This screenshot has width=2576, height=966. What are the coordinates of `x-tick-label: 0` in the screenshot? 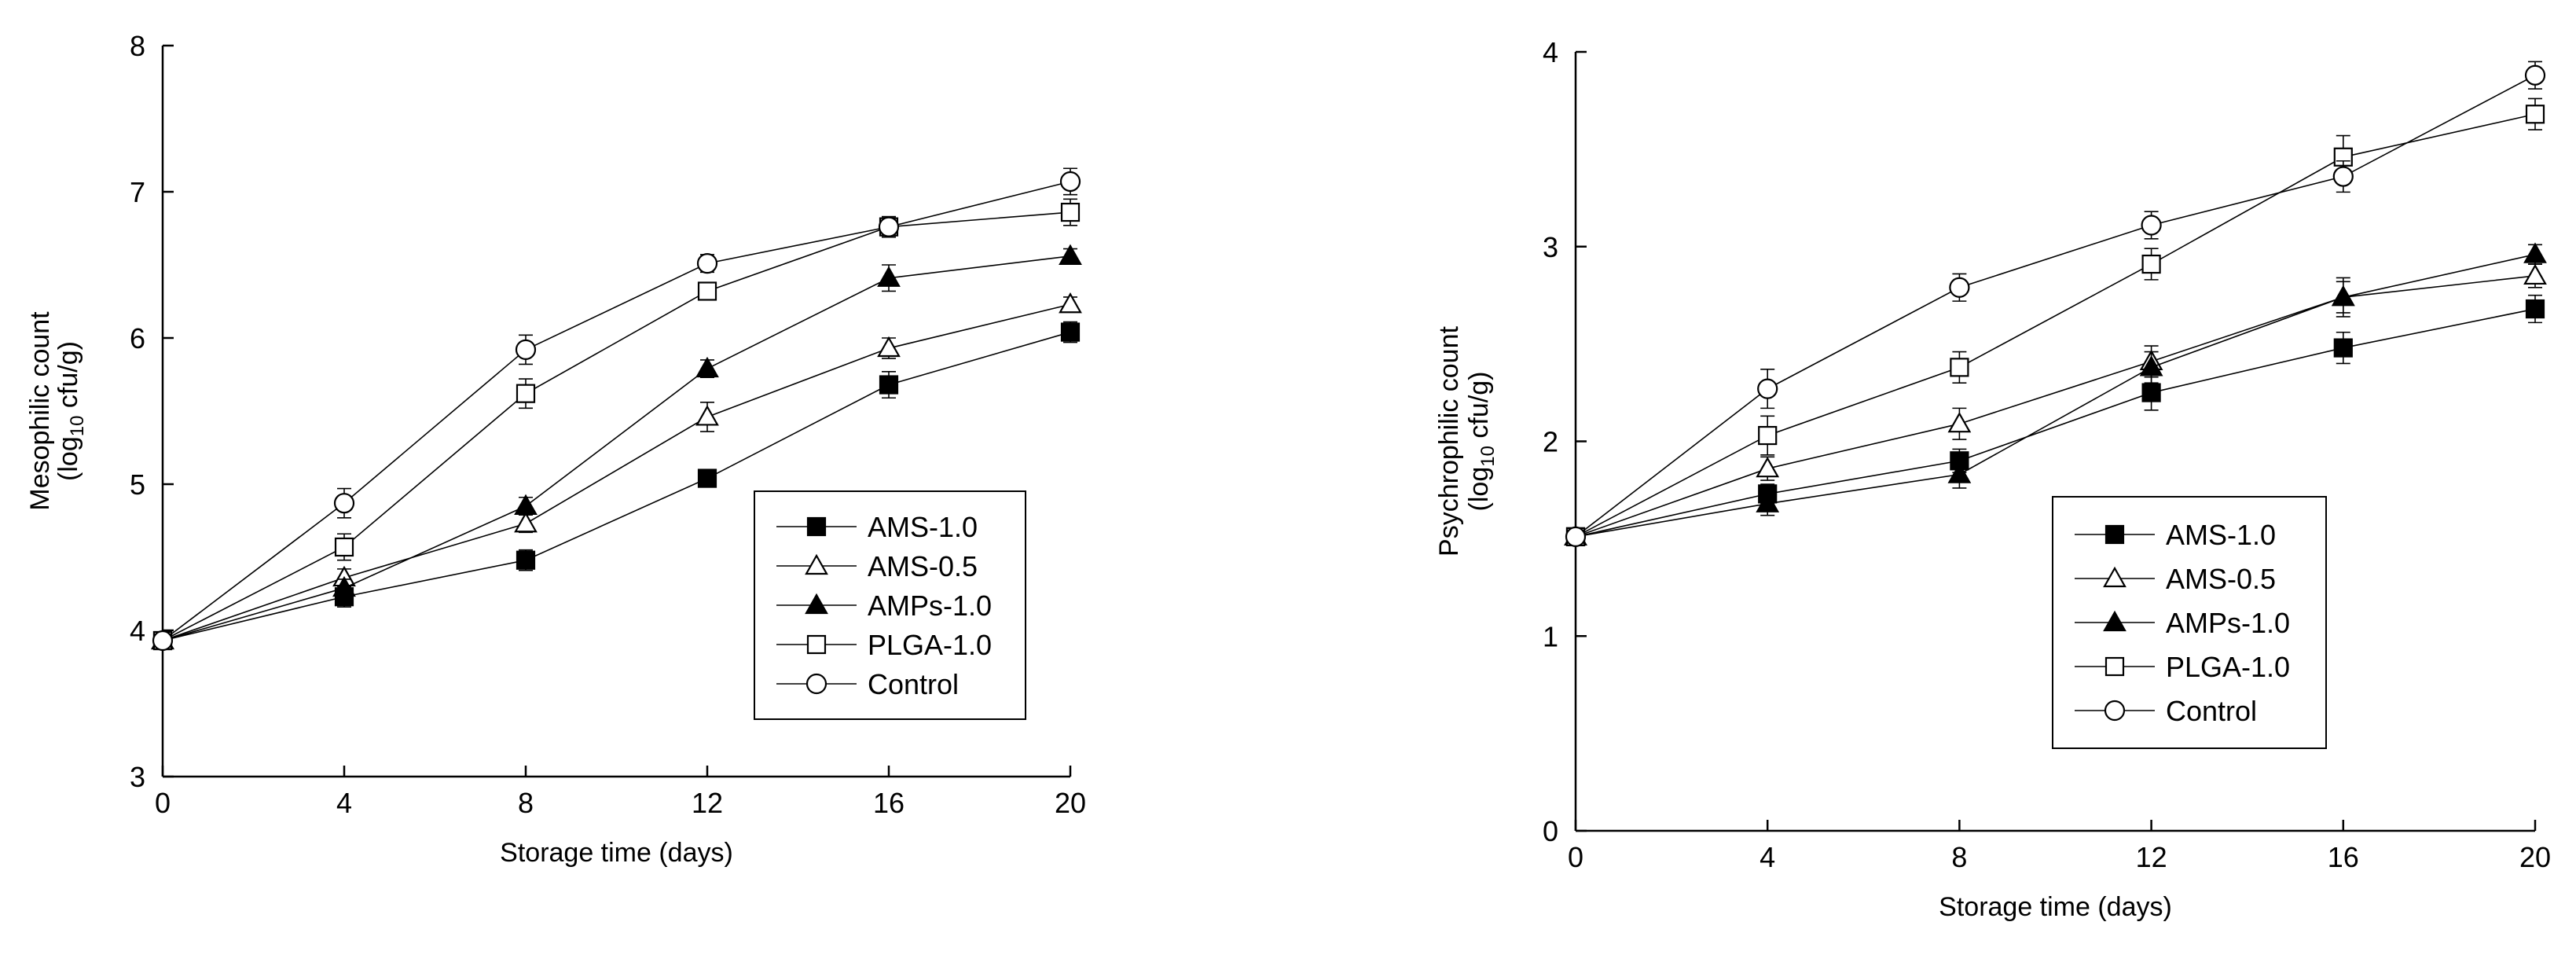 It's located at (1575, 857).